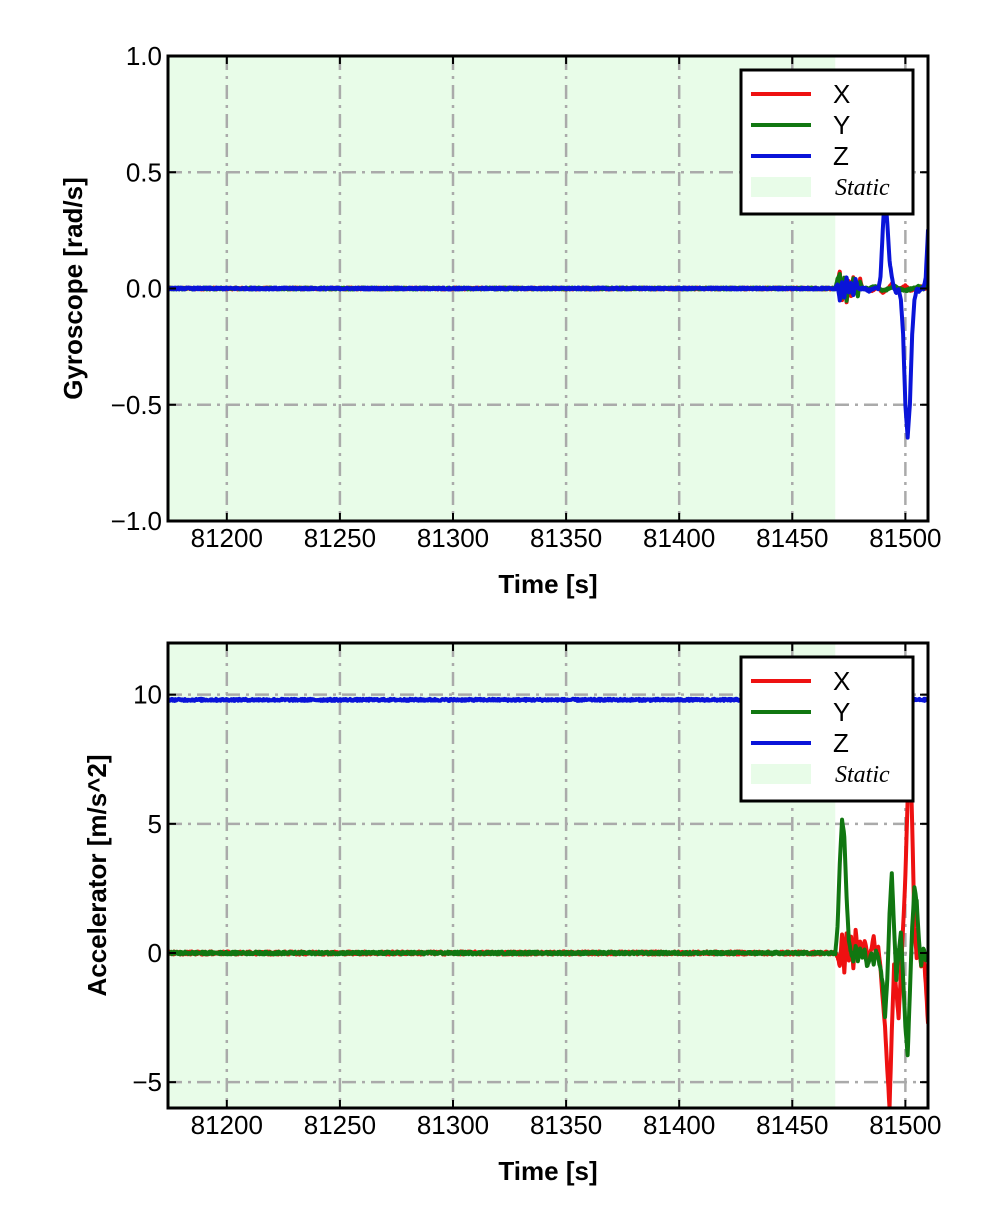  I want to click on gyro-y-tick-label-0: −1.0, so click(136, 521).